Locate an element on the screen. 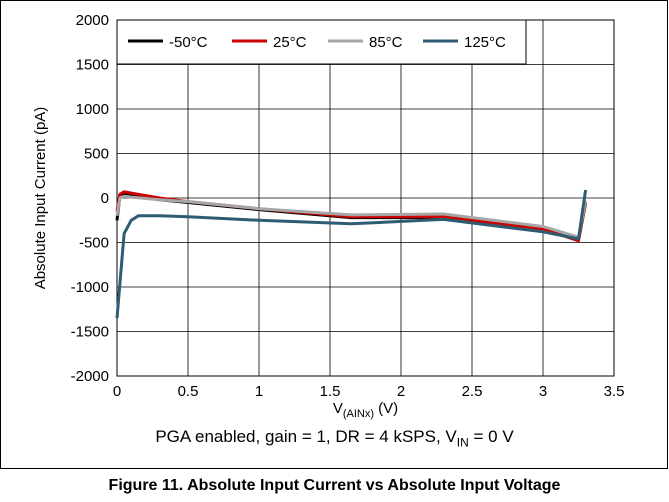 This screenshot has height=502, width=669. y-tick-label: 500 is located at coordinates (96, 154).